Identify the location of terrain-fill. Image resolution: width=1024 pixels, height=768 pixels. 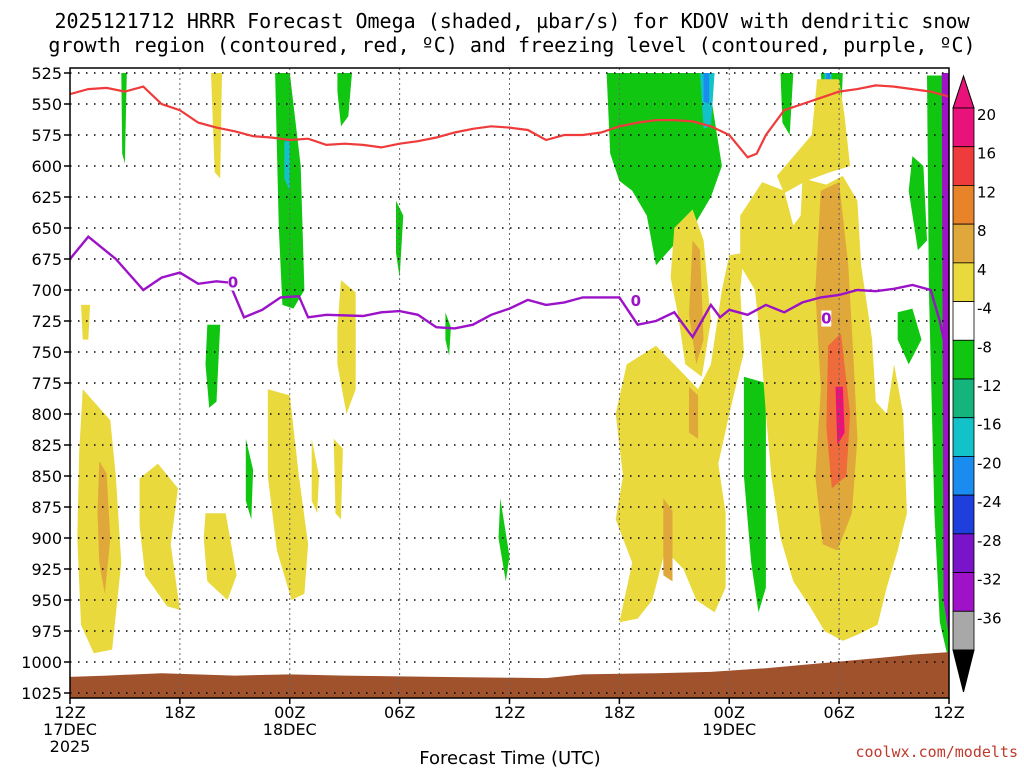
(509, 675).